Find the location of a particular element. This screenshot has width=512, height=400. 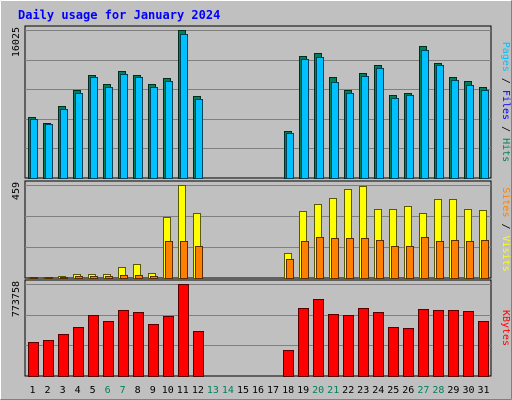

x-tick-label: 28 is located at coordinates (438, 390).